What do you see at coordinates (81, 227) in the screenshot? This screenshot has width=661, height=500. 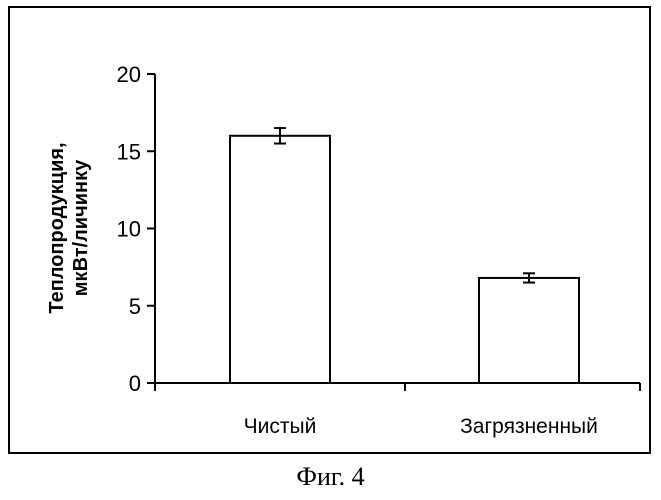 I see `y-axis-label-line-1: мкВт/личинку` at bounding box center [81, 227].